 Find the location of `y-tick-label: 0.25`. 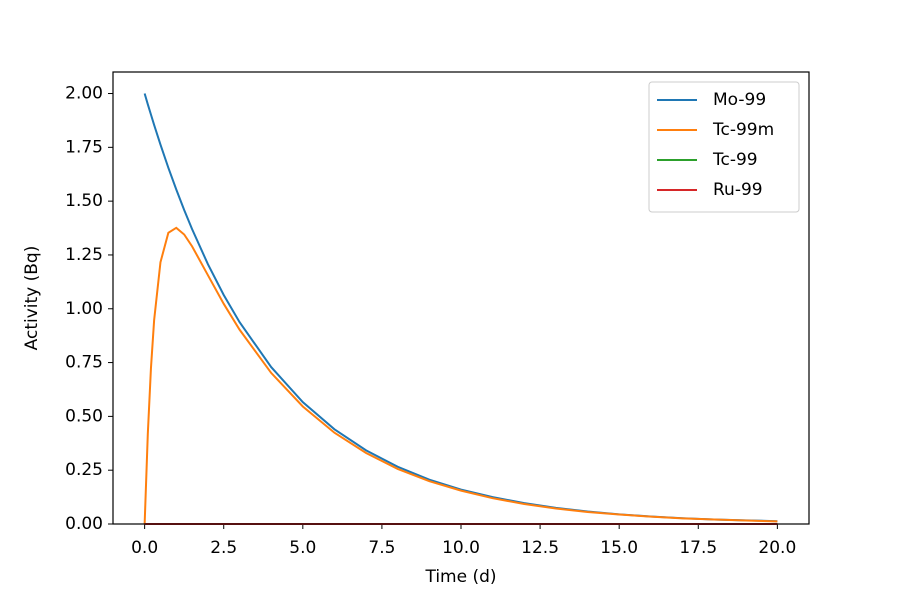

y-tick-label: 0.25 is located at coordinates (84, 470).